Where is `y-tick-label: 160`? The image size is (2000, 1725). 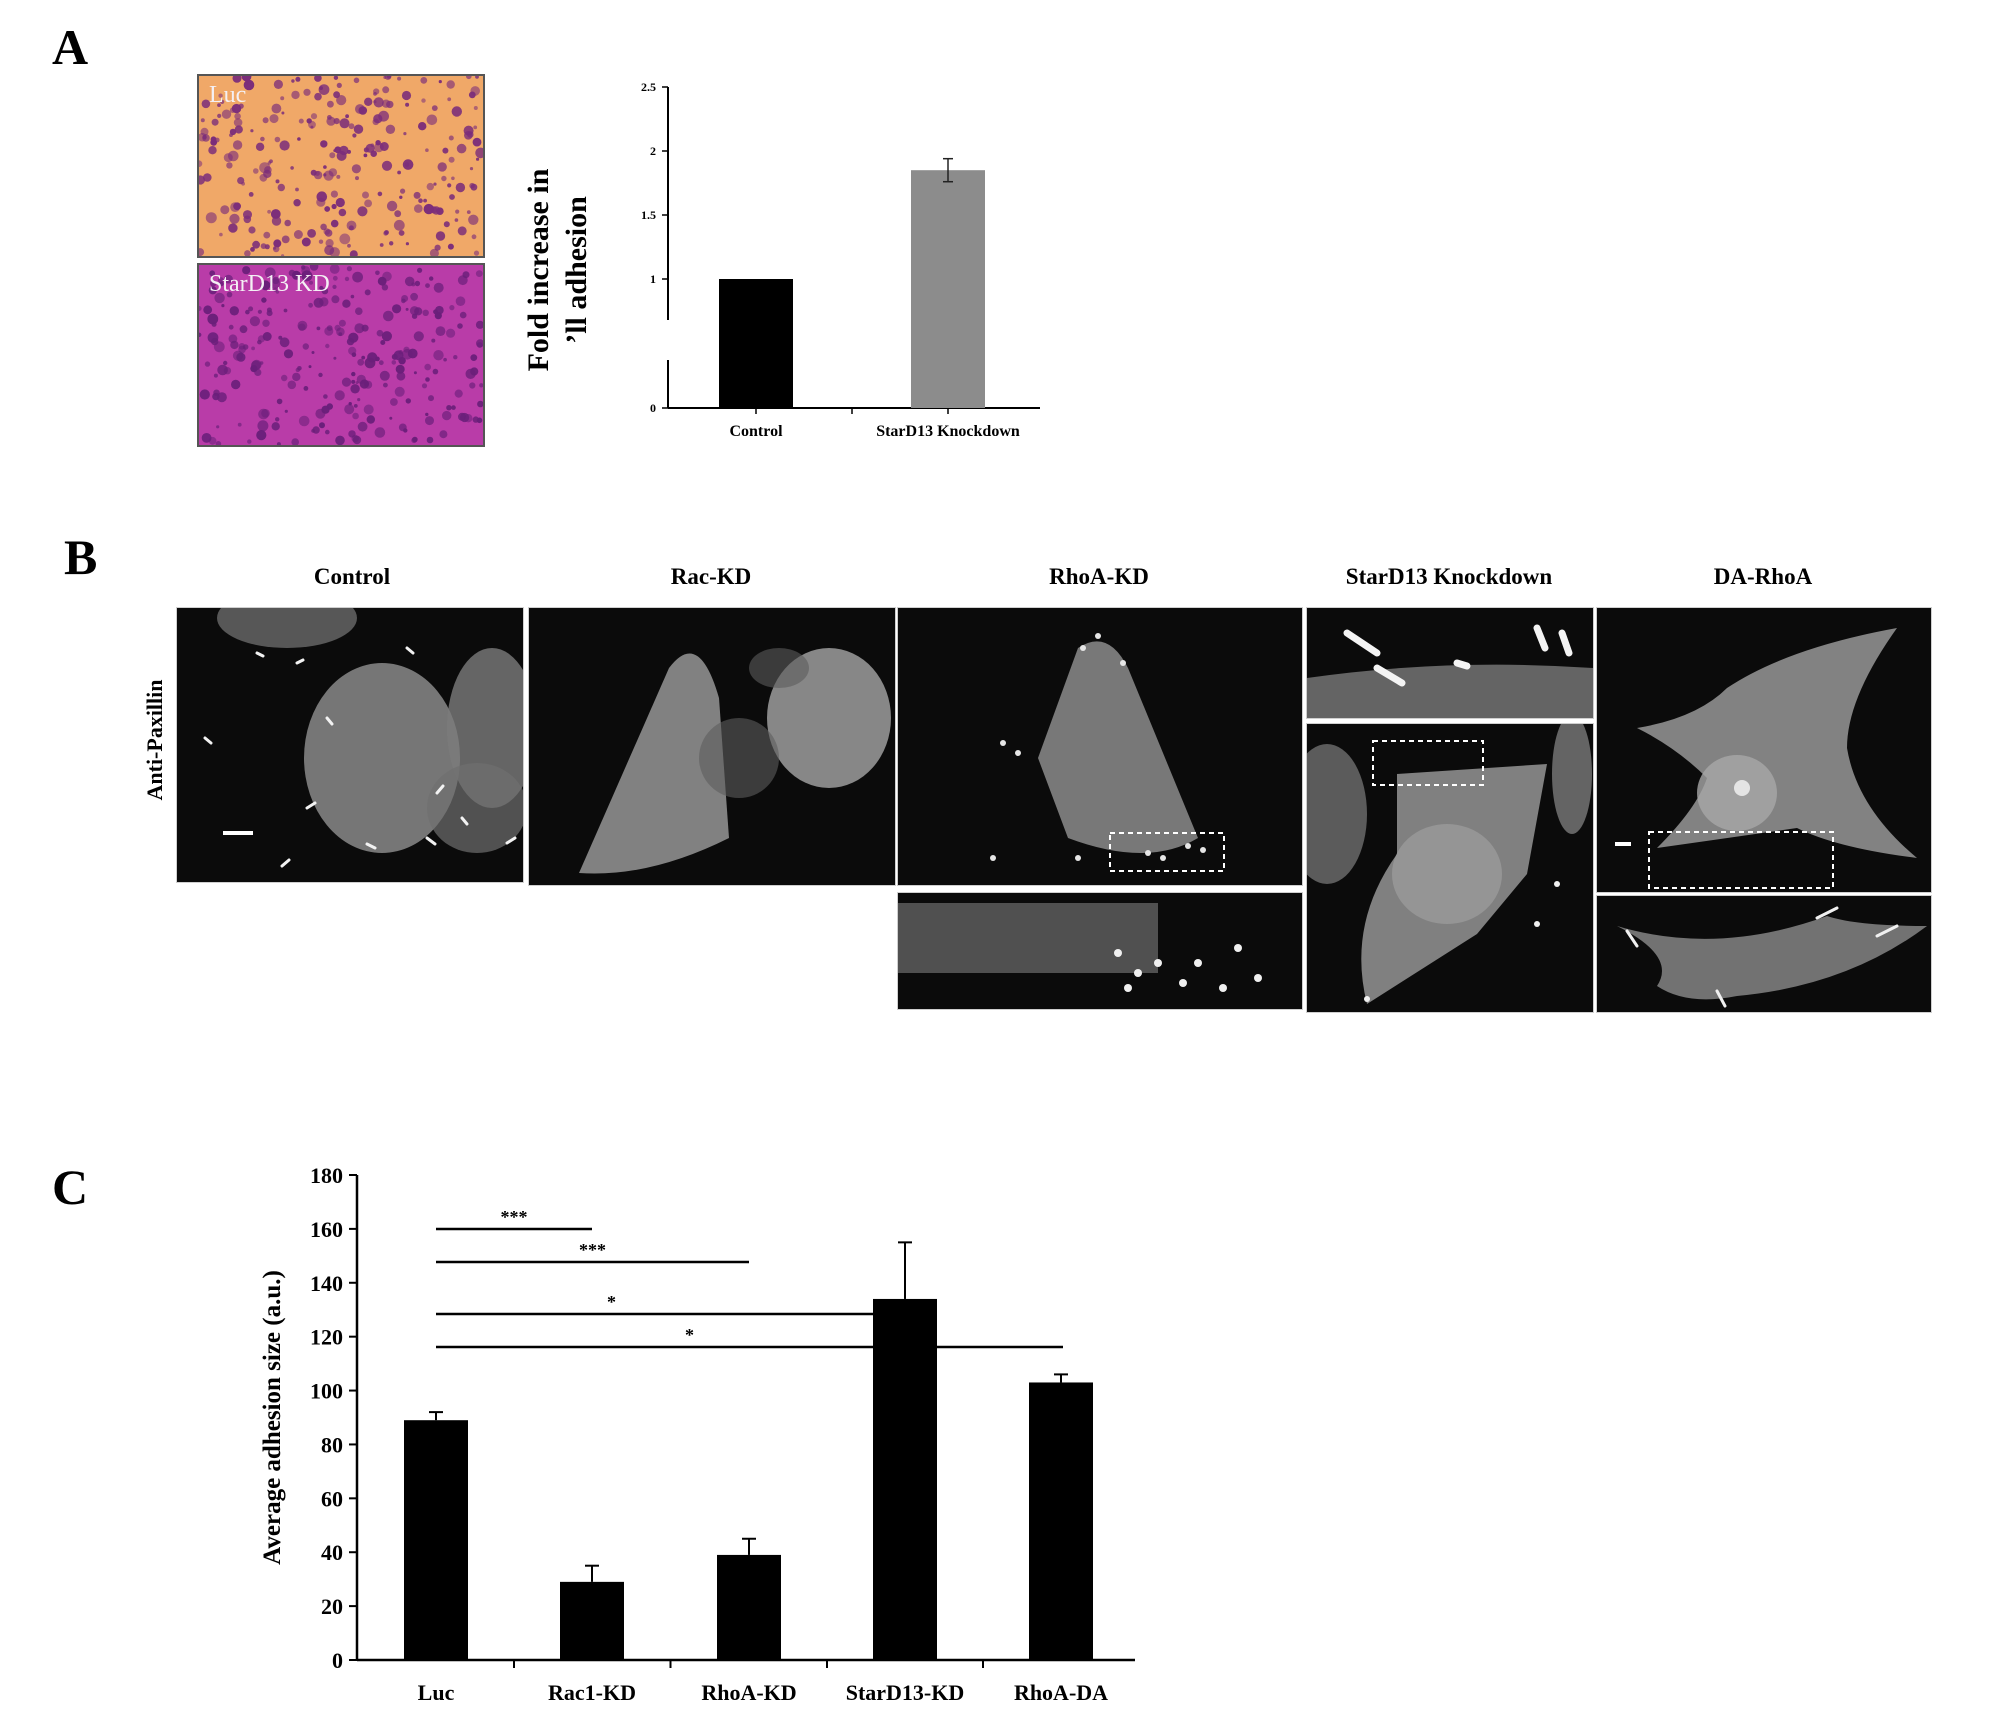
y-tick-label: 160 is located at coordinates (326, 1229).